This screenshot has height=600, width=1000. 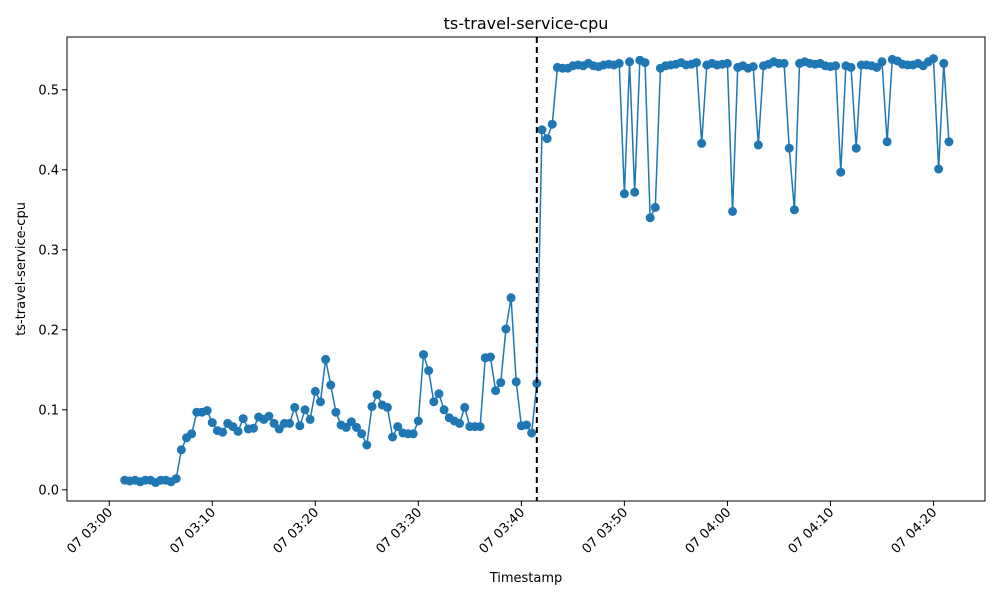 What do you see at coordinates (48, 170) in the screenshot?
I see `y-tick-label: 0.4` at bounding box center [48, 170].